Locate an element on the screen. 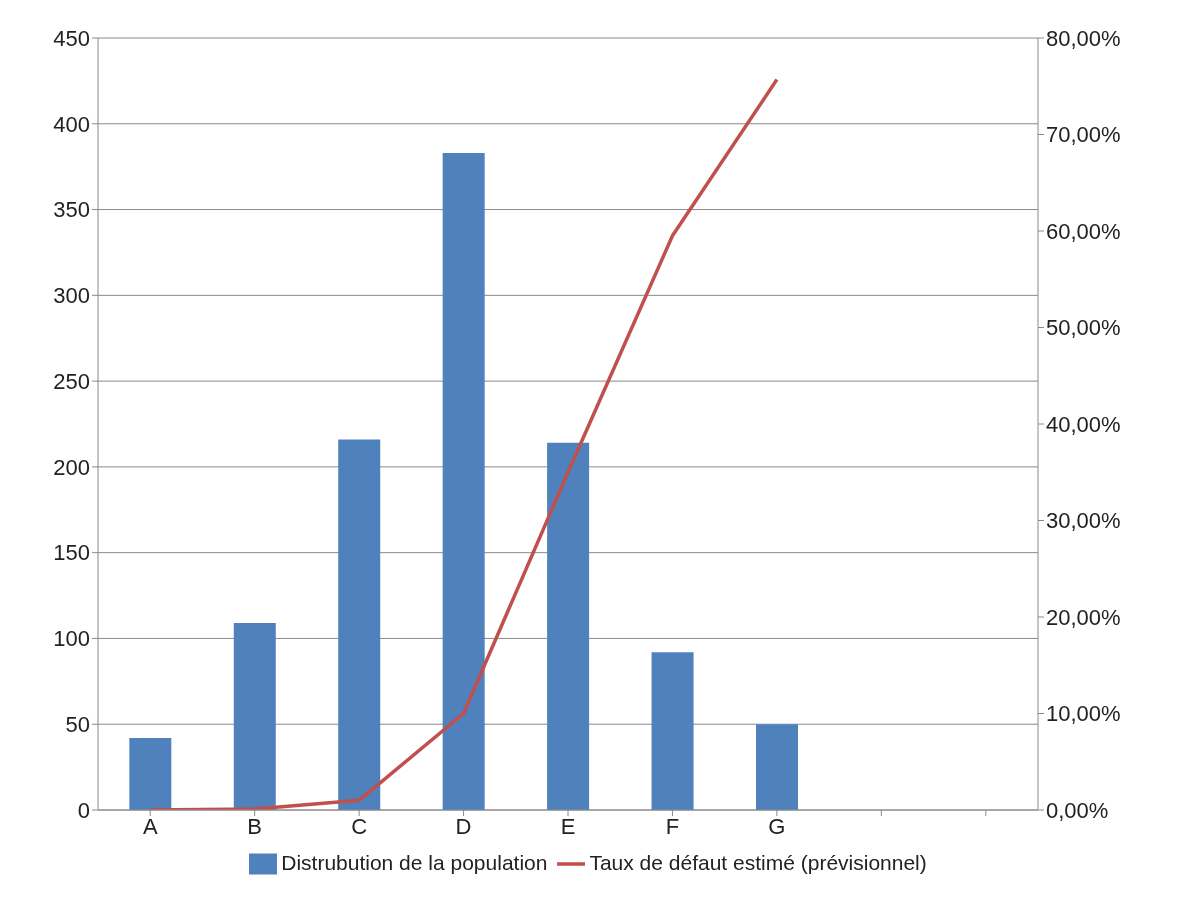  y2-tick-label: 80,00% is located at coordinates (1083, 38).